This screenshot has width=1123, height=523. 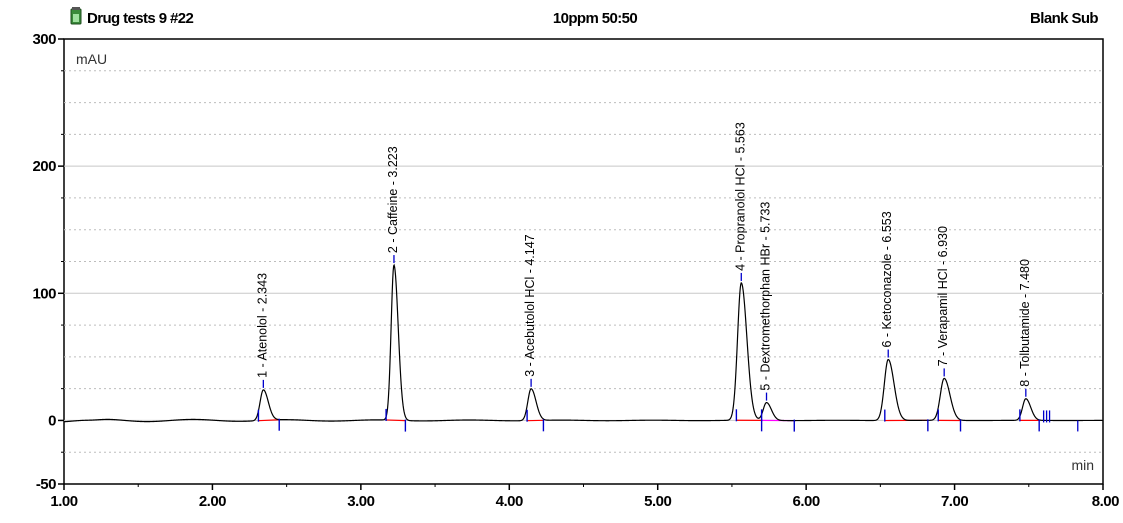 I want to click on x-tick-label: 8.00, so click(x=1105, y=501).